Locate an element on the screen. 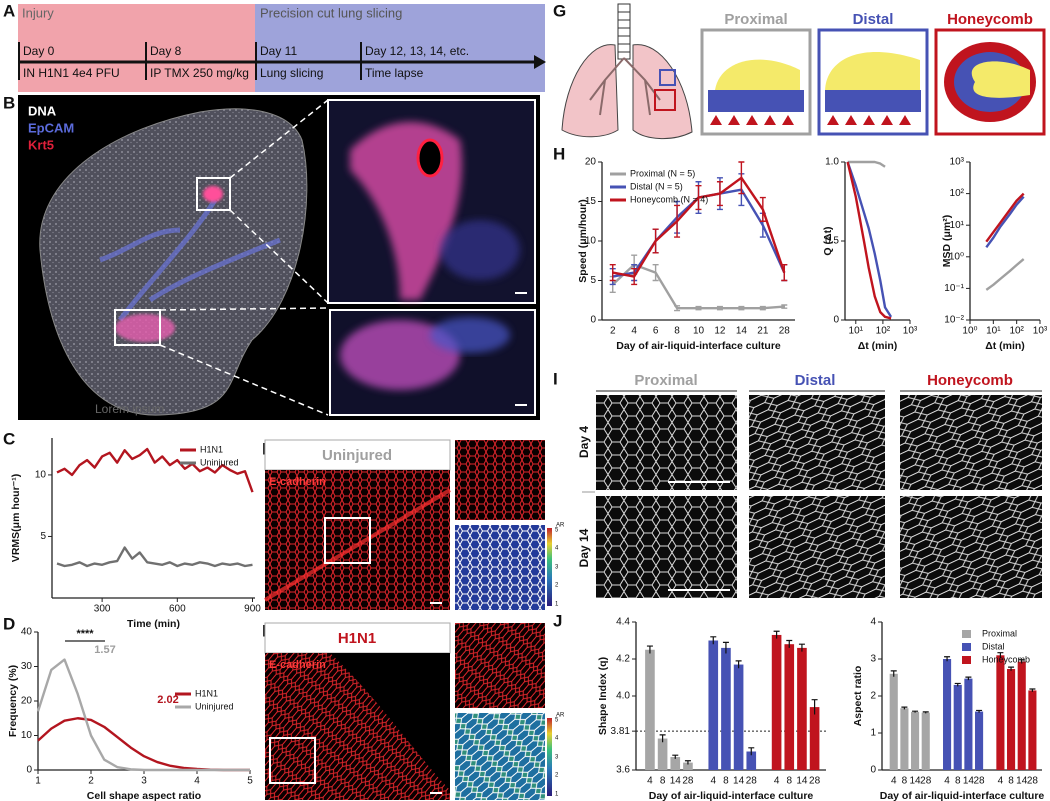 The width and height of the screenshot is (1050, 801). column-header: Proximal is located at coordinates (665, 380).